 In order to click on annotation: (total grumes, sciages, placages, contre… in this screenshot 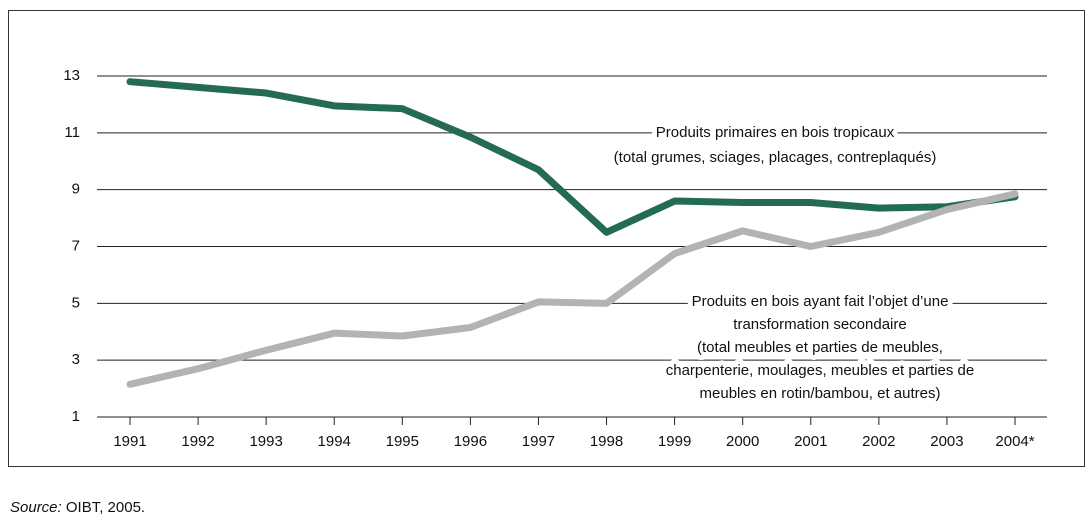, I will do `click(775, 157)`.